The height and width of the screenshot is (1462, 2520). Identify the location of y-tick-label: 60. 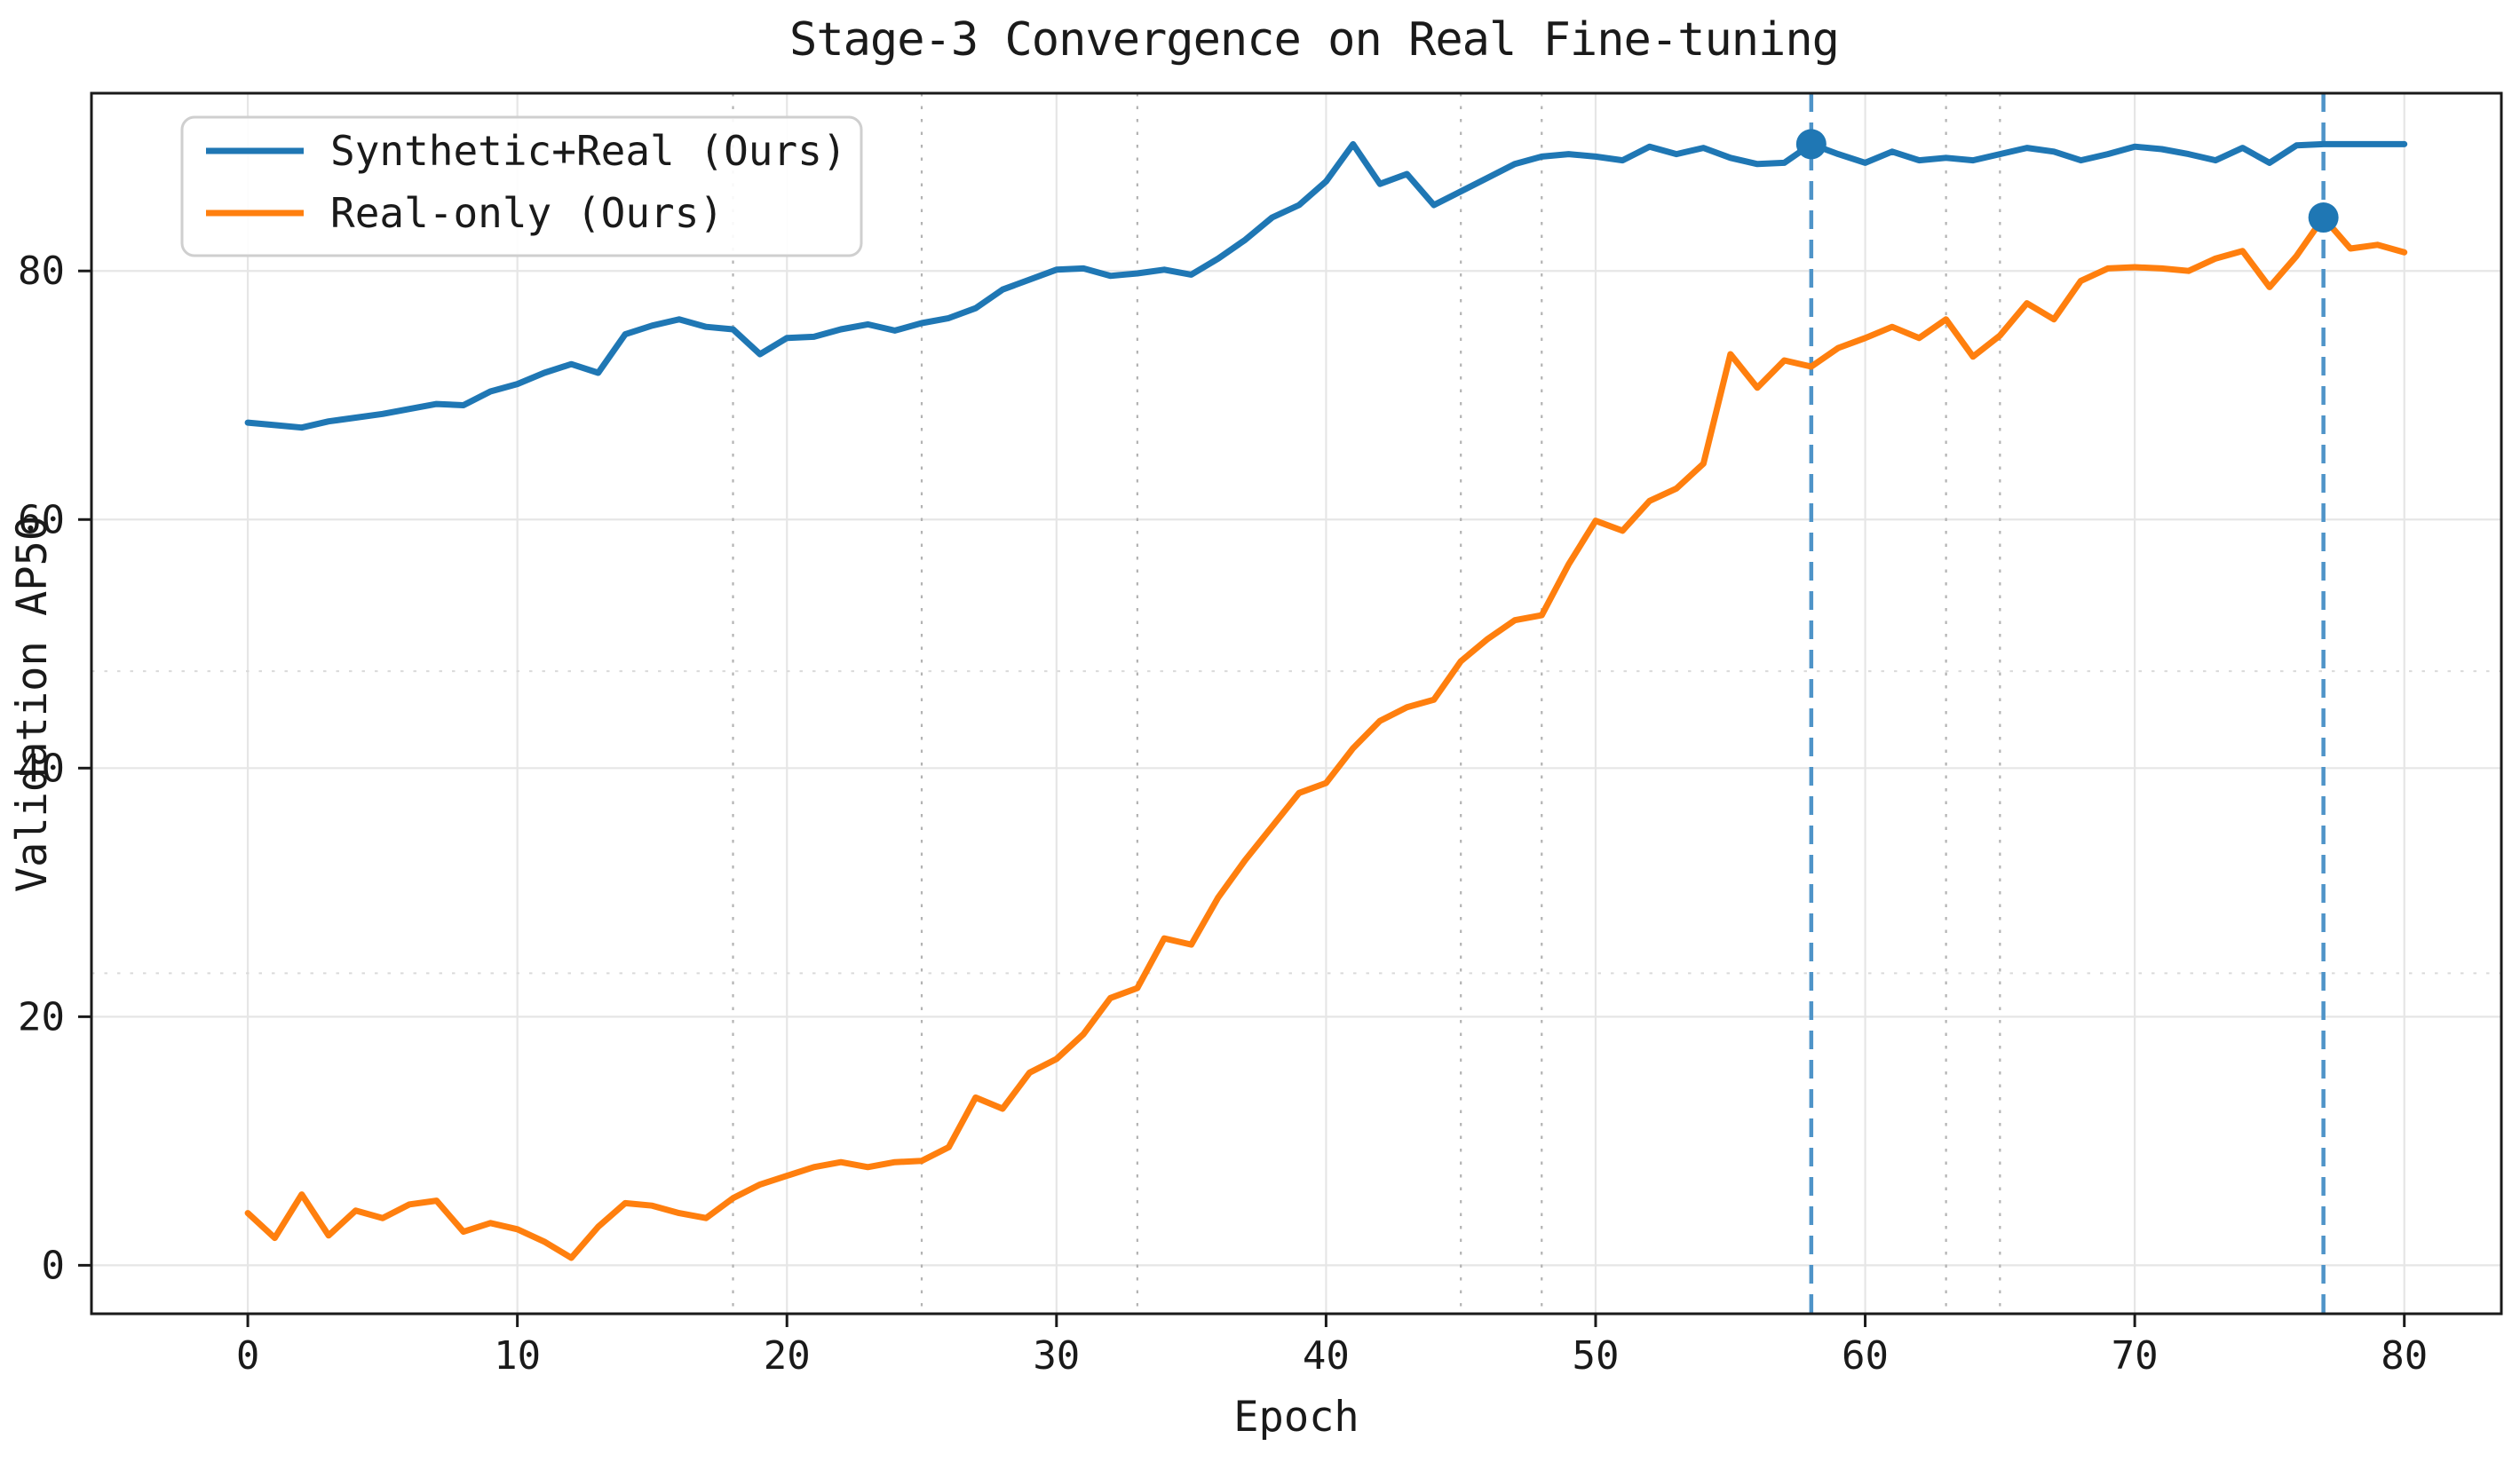
(41, 519).